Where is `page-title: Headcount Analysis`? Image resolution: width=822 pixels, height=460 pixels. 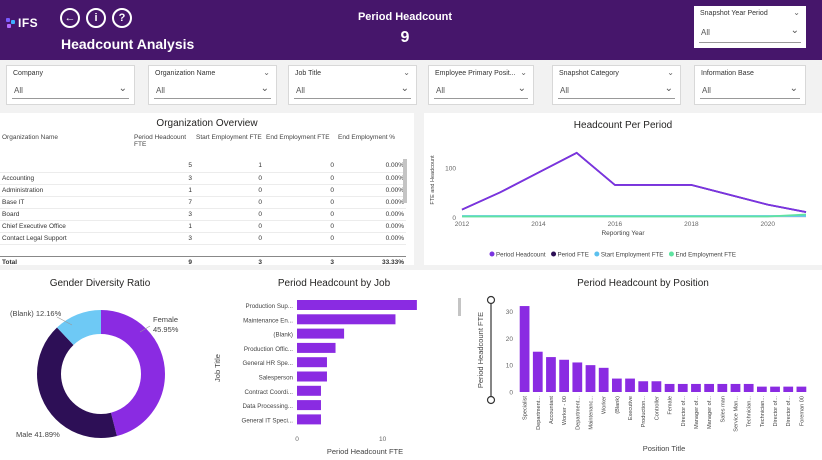
page-title: Headcount Analysis is located at coordinates (128, 44).